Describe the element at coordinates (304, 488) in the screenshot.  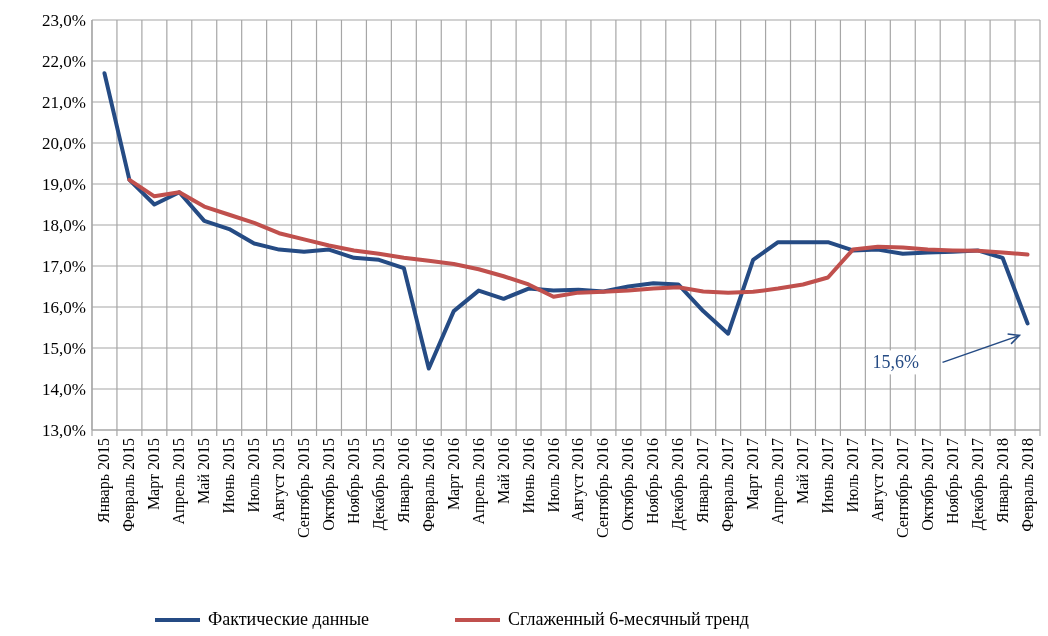
I see `x-tick-label: Сентябрь 2015` at that location.